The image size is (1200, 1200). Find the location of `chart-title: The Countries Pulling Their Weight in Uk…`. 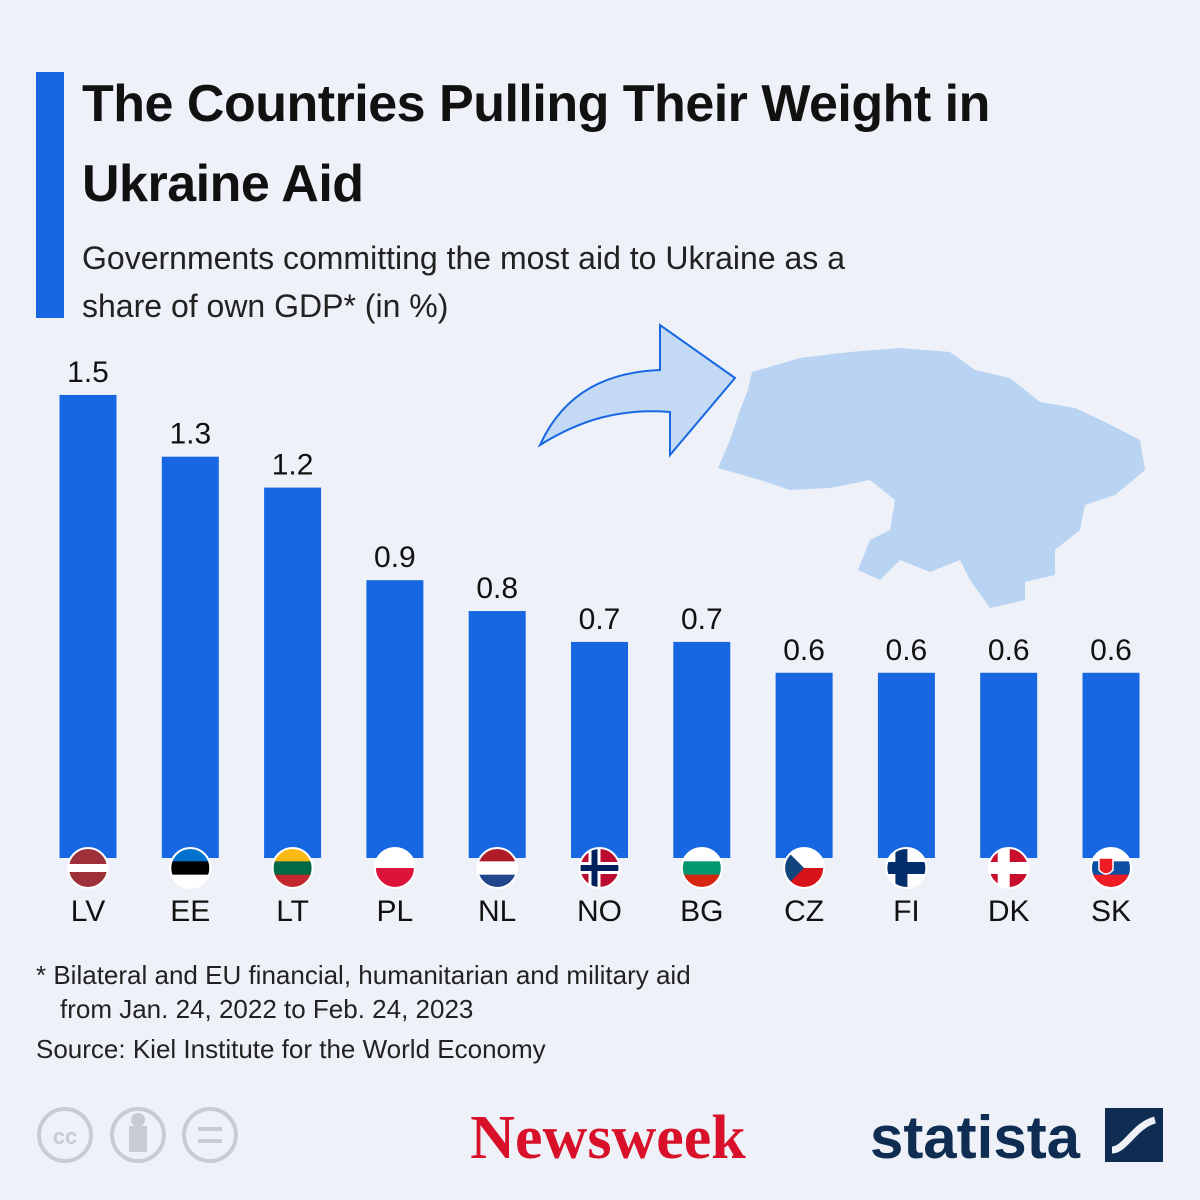

chart-title: The Countries Pulling Their Weight in Uk… is located at coordinates (536, 144).